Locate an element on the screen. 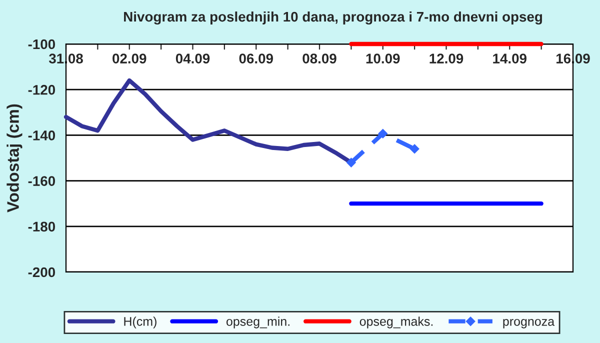  x-tick-label: 14.09 is located at coordinates (509, 59).